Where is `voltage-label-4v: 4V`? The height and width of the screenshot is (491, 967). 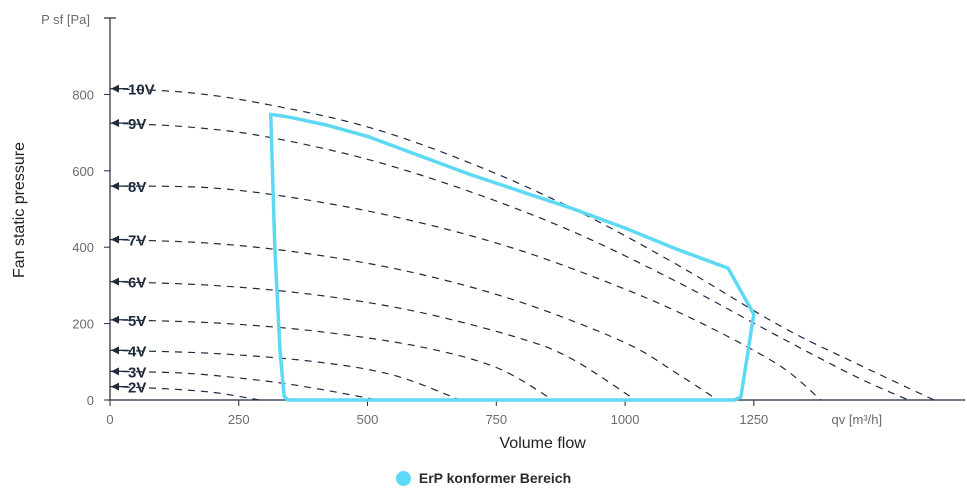
voltage-label-4v: 4V is located at coordinates (137, 351).